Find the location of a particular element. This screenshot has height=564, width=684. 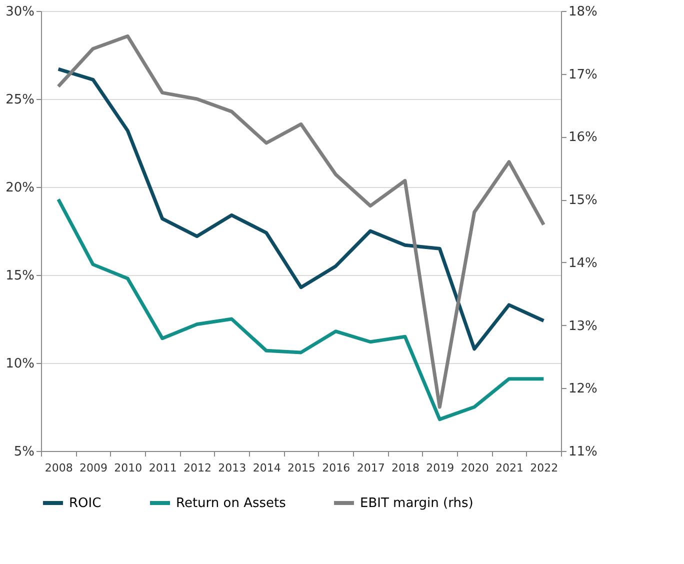

y2-tick-label: 13% is located at coordinates (583, 326).